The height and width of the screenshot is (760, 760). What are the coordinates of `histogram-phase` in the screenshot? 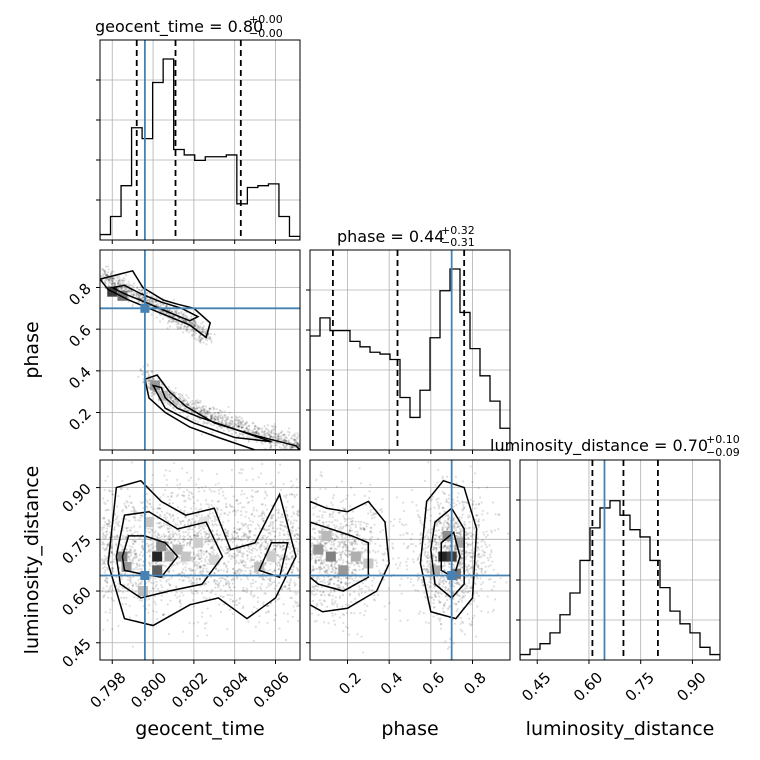 It's located at (410, 350).